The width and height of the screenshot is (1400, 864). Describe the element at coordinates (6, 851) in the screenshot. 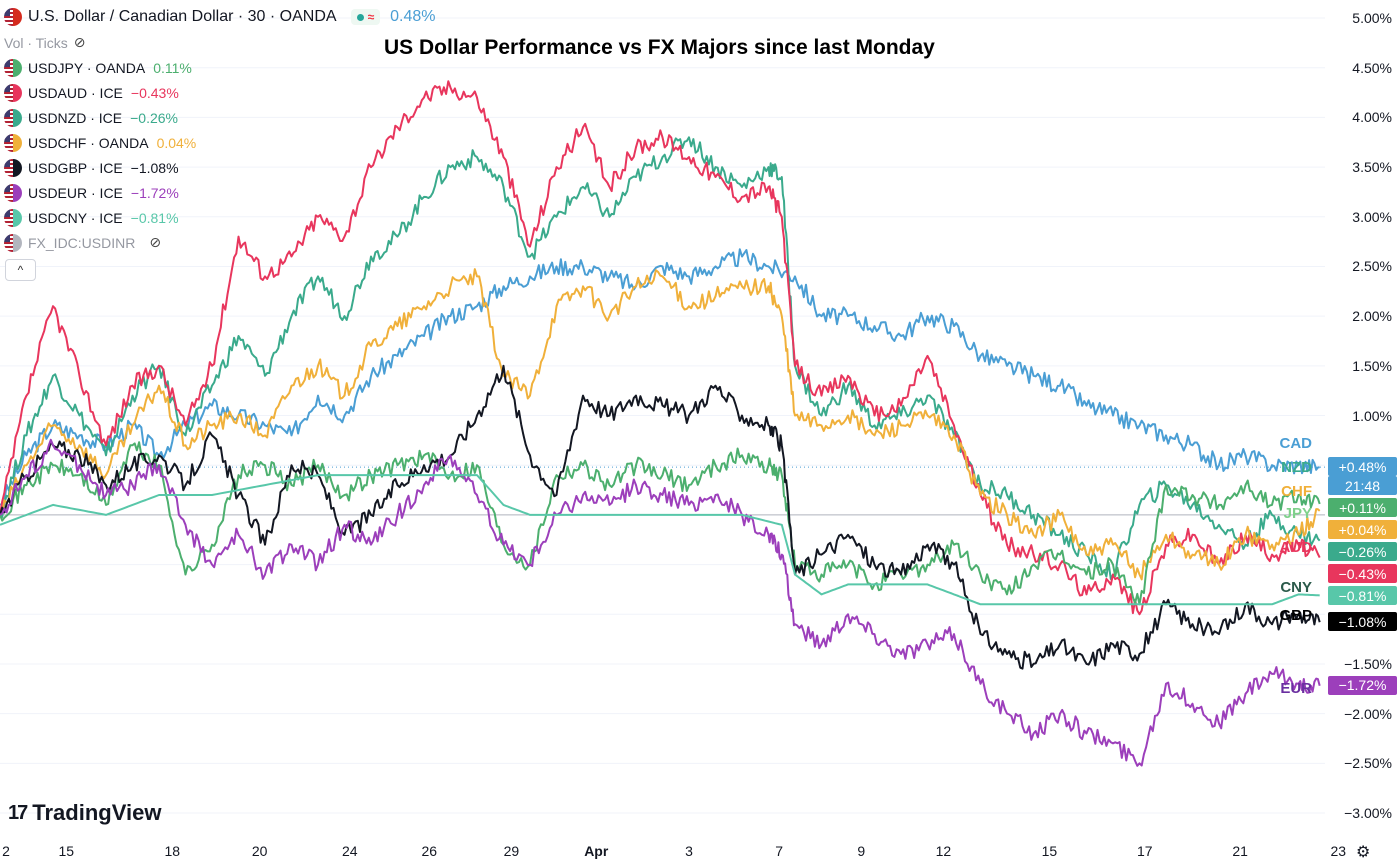

I see `x-tick-label: 2` at that location.